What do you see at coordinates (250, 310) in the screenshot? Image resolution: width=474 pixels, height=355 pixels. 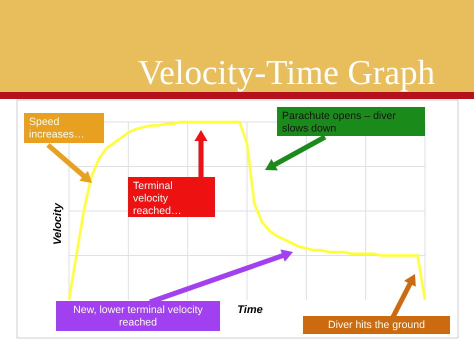 I see `x-axis-title: Time` at bounding box center [250, 310].